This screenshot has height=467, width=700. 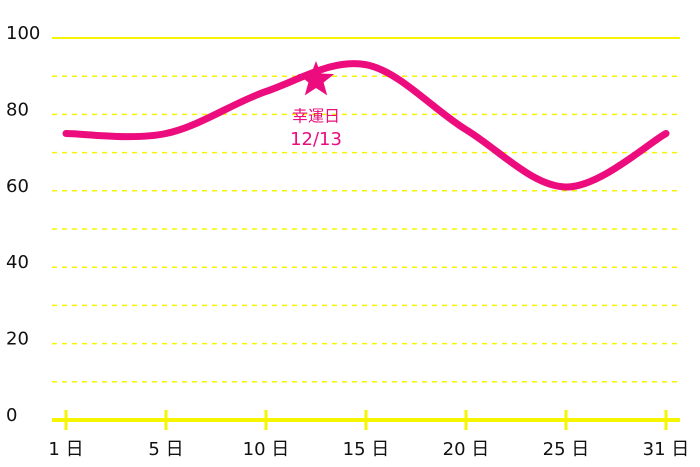 I want to click on y-tick-label: 100, so click(x=23, y=33).